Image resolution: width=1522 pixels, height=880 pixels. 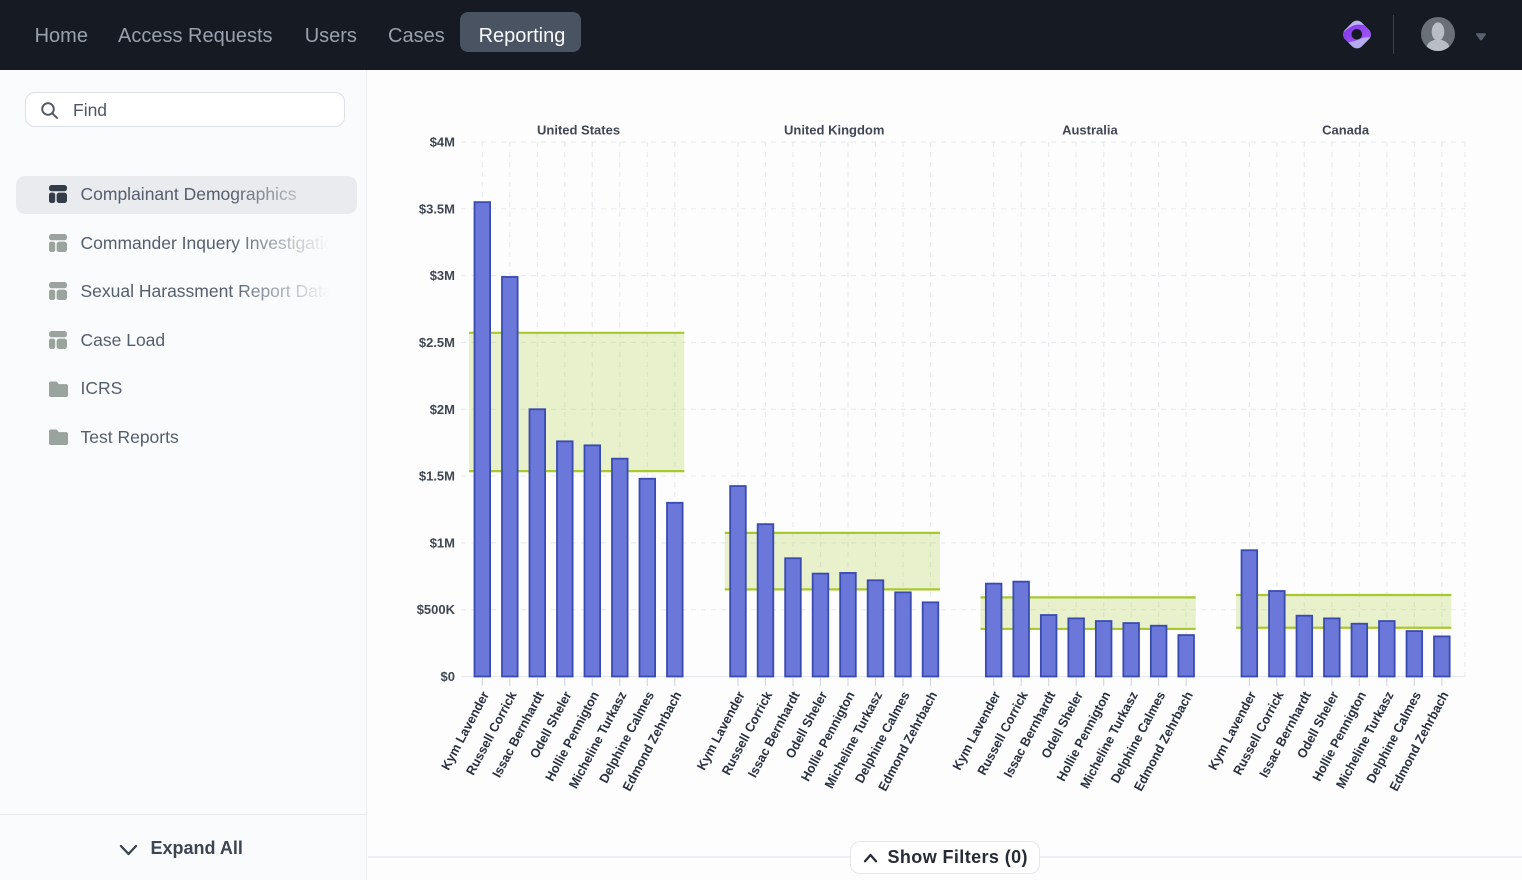 What do you see at coordinates (578, 130) in the screenshot?
I see `svg-text: United States` at bounding box center [578, 130].